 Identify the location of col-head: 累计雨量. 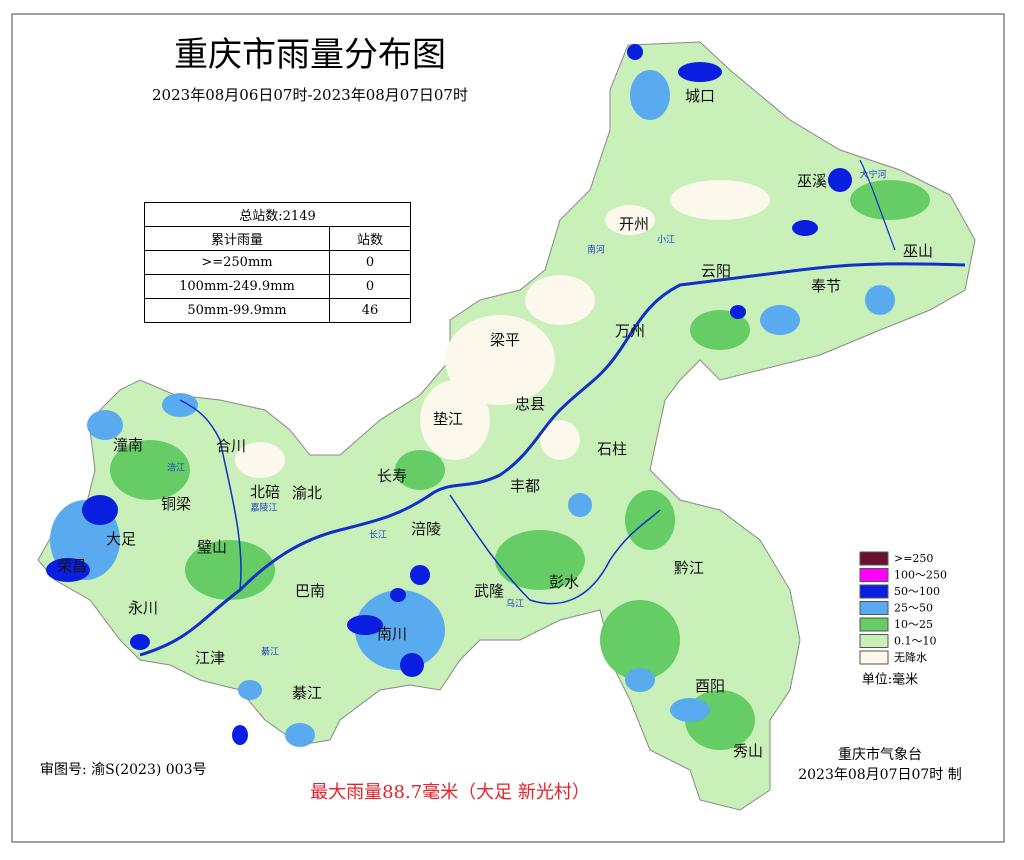
(237, 238).